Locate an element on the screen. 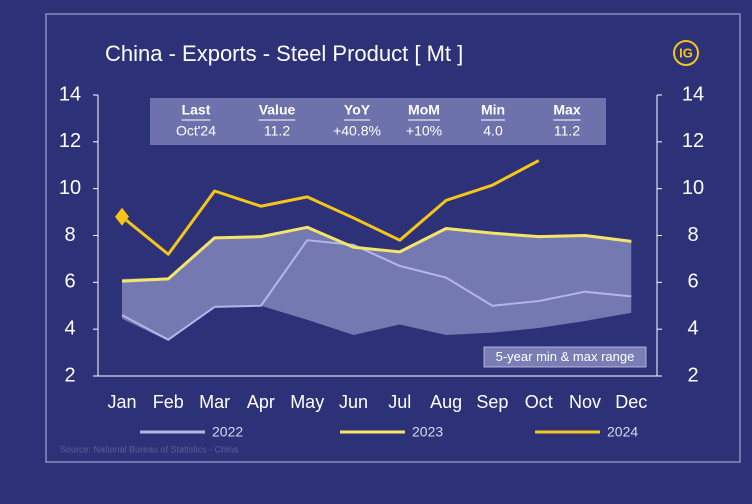 This screenshot has width=752, height=504. y2-tick-label: 14 is located at coordinates (693, 94).